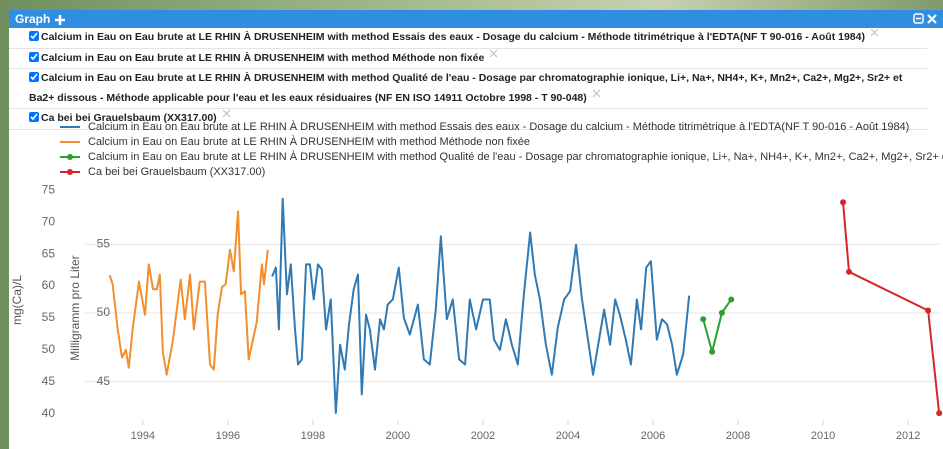  What do you see at coordinates (398, 436) in the screenshot?
I see `x-tick-label: 2000` at bounding box center [398, 436].